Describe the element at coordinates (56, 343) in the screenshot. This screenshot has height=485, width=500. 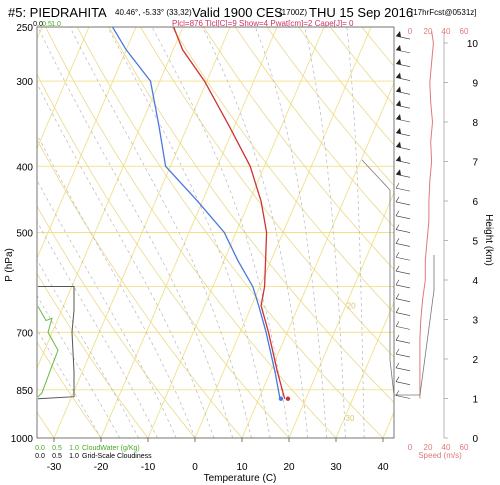
I see `cloud-panel` at that location.